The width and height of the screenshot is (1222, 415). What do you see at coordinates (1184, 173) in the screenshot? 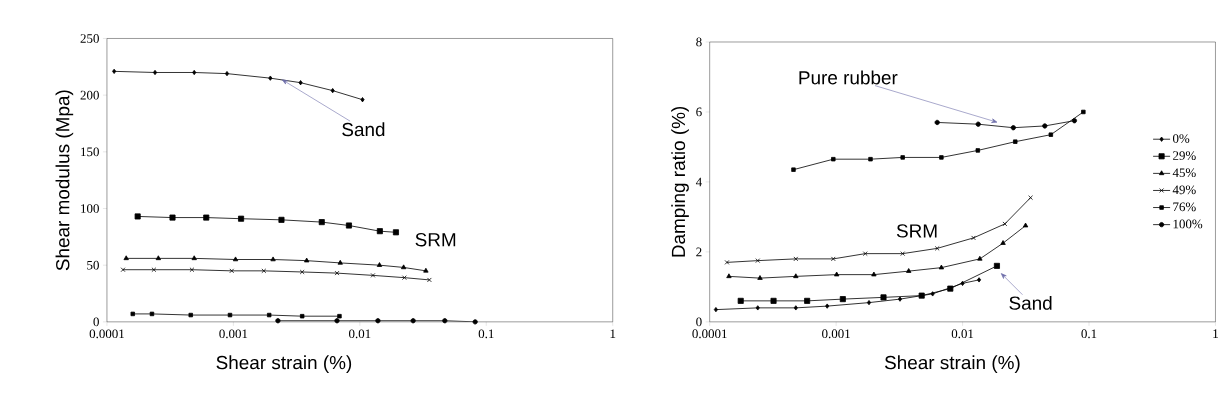
I see `legend-label: 45%` at bounding box center [1184, 173].